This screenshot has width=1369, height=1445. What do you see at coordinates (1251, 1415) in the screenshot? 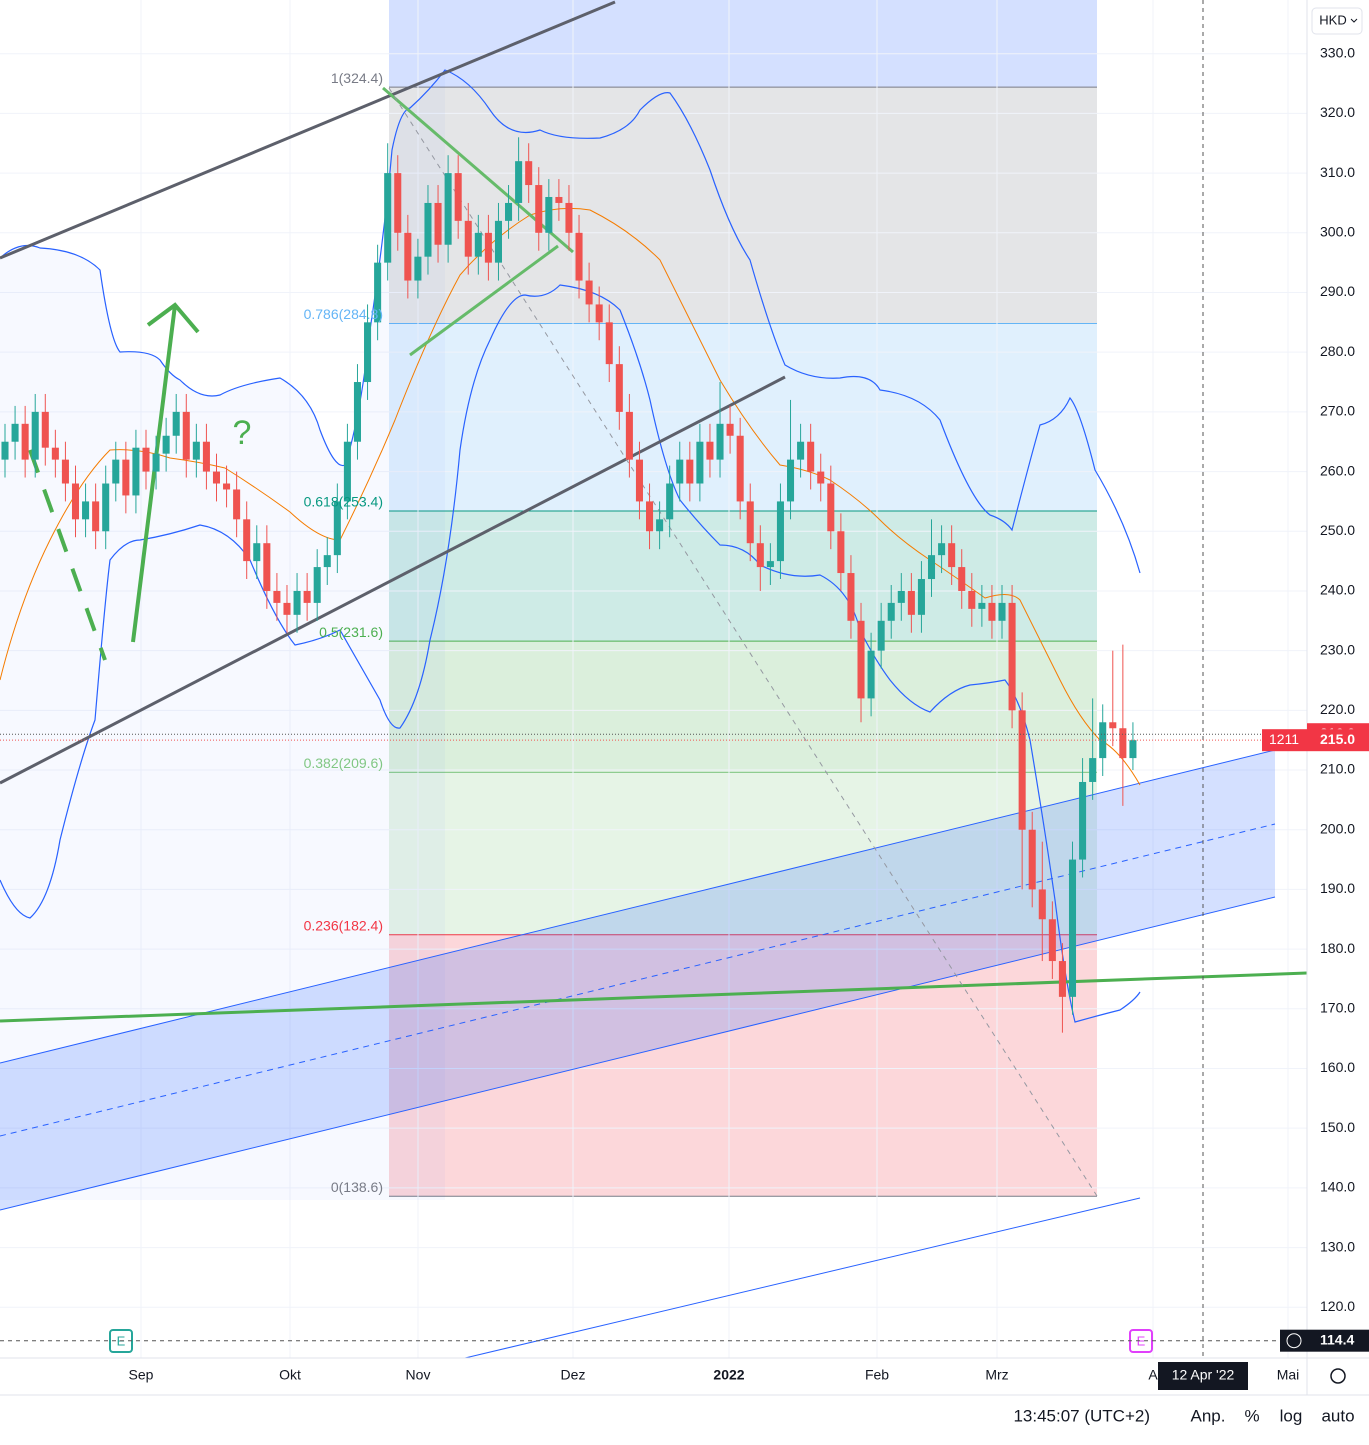
I see `scale-button: %` at bounding box center [1251, 1415].